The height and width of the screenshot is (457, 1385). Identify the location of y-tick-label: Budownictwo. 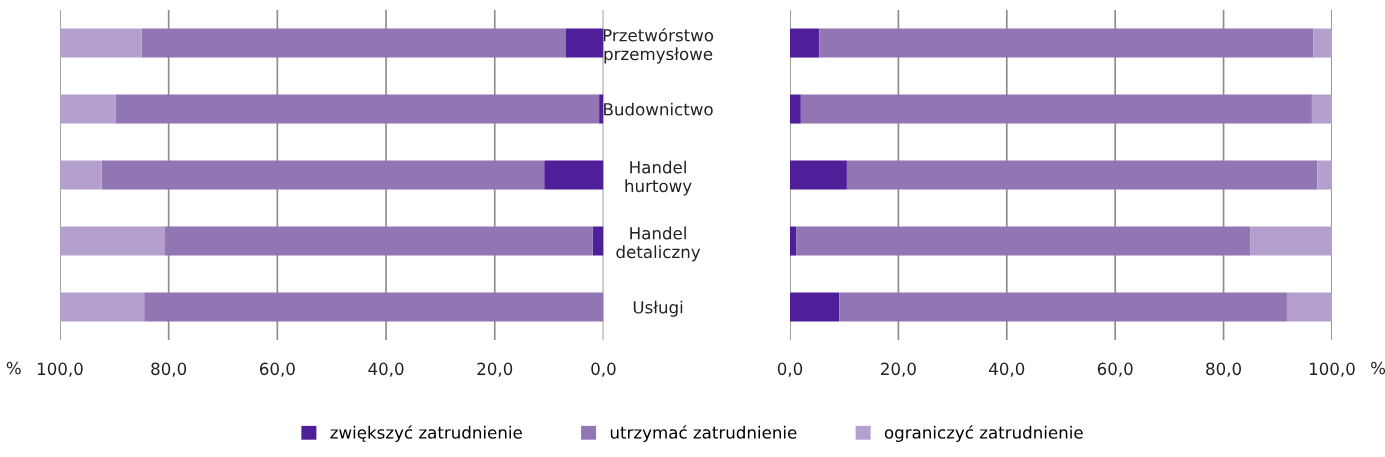
(658, 109).